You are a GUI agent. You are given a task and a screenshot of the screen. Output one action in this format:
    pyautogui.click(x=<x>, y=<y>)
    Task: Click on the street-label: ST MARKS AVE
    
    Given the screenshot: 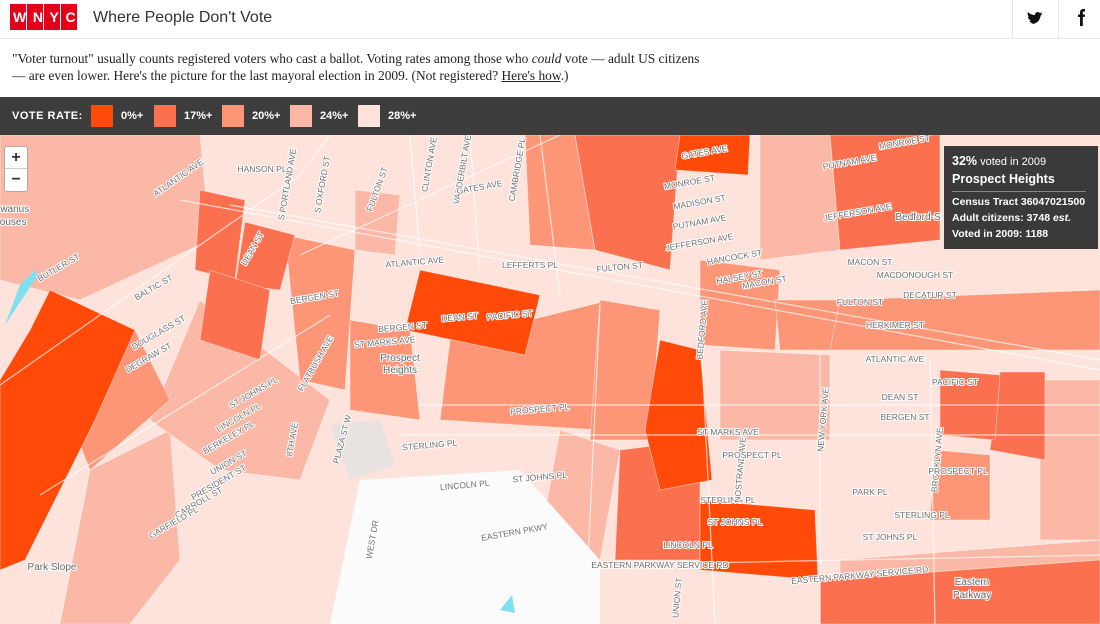 What is the action you would take?
    pyautogui.click(x=728, y=432)
    